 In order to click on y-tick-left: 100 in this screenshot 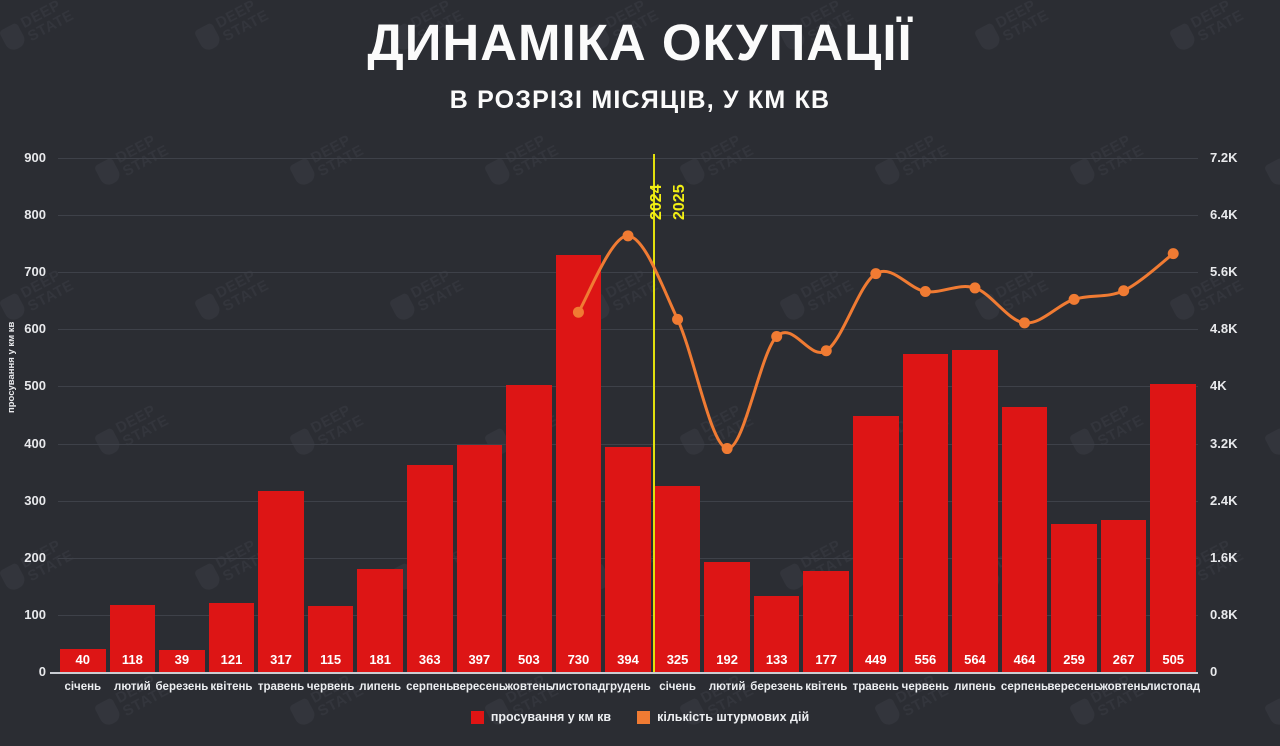, I will do `click(35, 614)`.